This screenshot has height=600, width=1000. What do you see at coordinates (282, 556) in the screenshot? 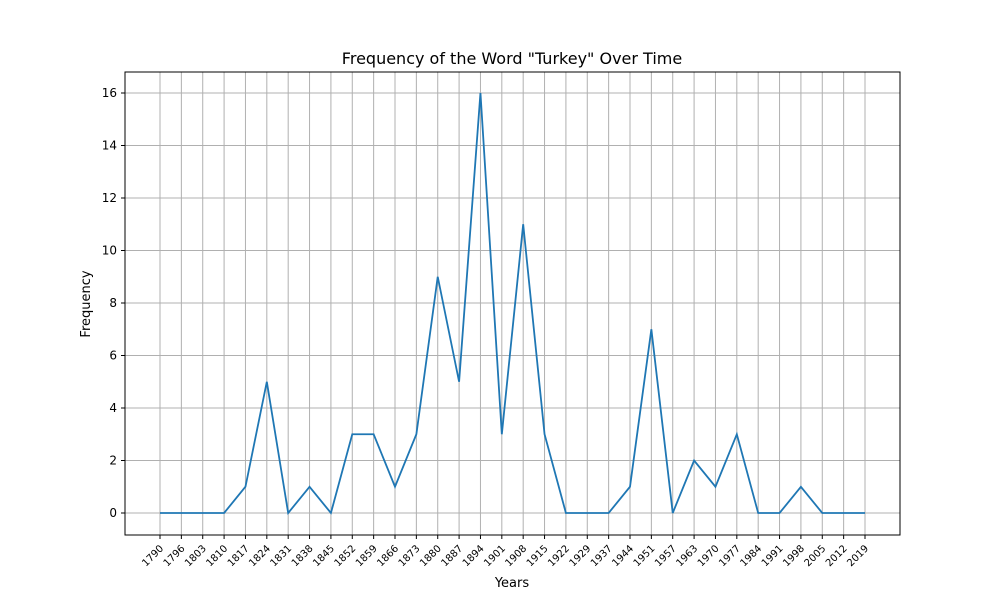
I see `x-tick-label: 1831` at bounding box center [282, 556].